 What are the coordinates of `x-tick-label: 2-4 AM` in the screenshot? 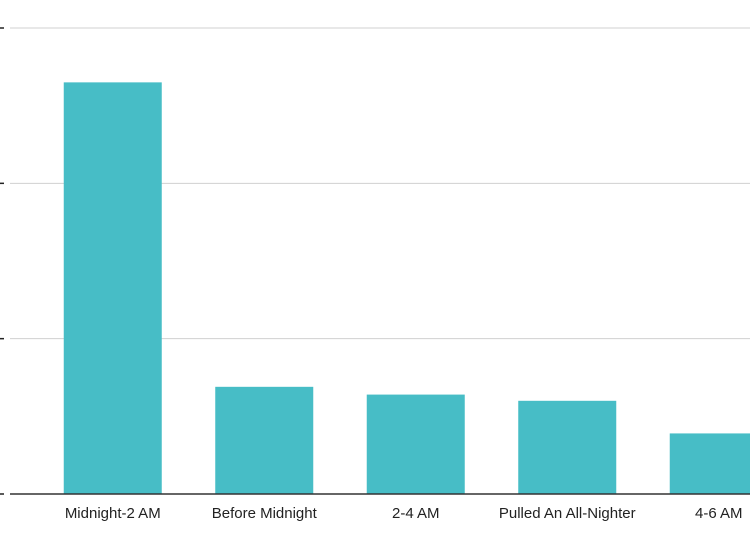 It's located at (416, 513).